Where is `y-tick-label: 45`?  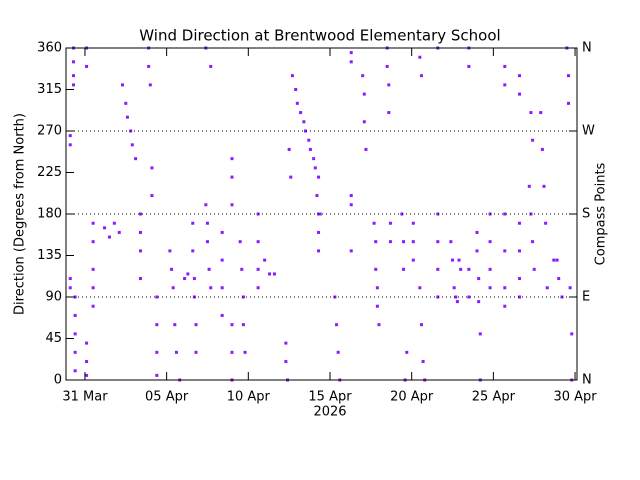
y-tick-label: 45 is located at coordinates (53, 338).